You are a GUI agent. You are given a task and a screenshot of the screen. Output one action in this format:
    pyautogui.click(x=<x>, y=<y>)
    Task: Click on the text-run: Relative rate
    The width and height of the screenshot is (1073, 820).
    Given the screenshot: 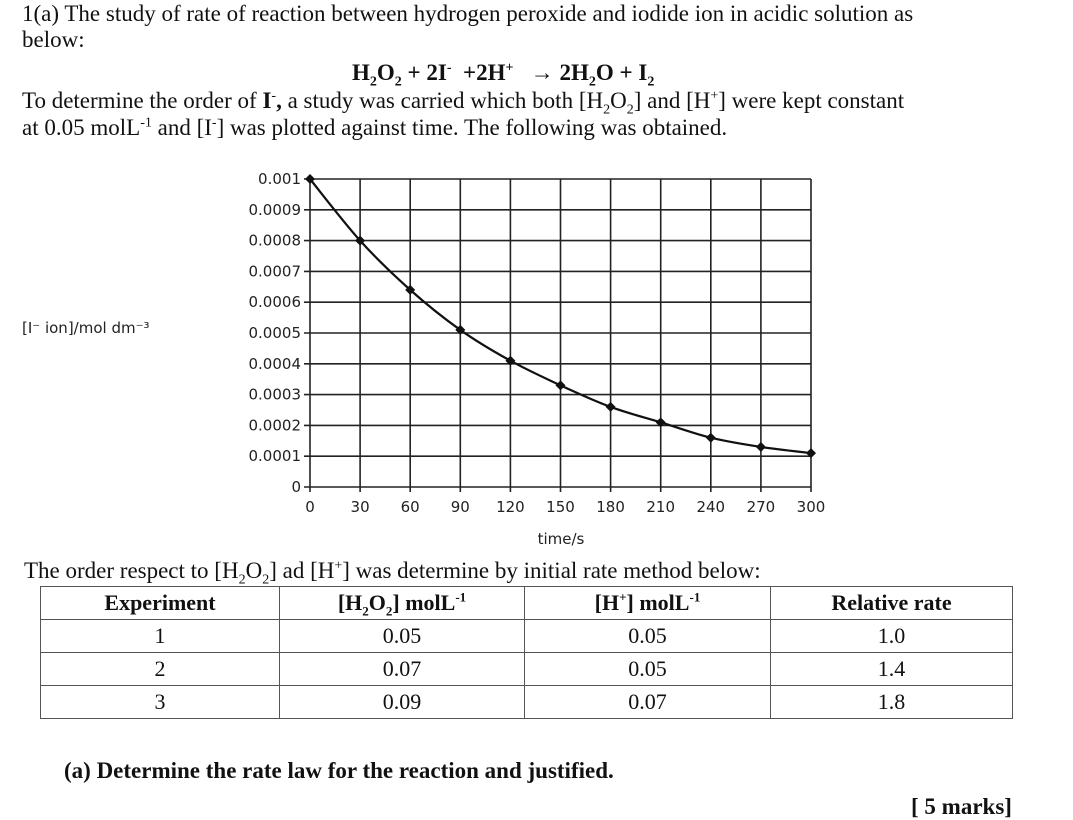 What is the action you would take?
    pyautogui.click(x=891, y=602)
    